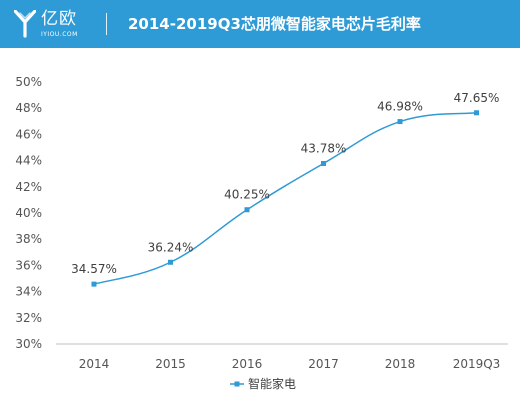  I want to click on y-tick-label: 50%, so click(28, 82).